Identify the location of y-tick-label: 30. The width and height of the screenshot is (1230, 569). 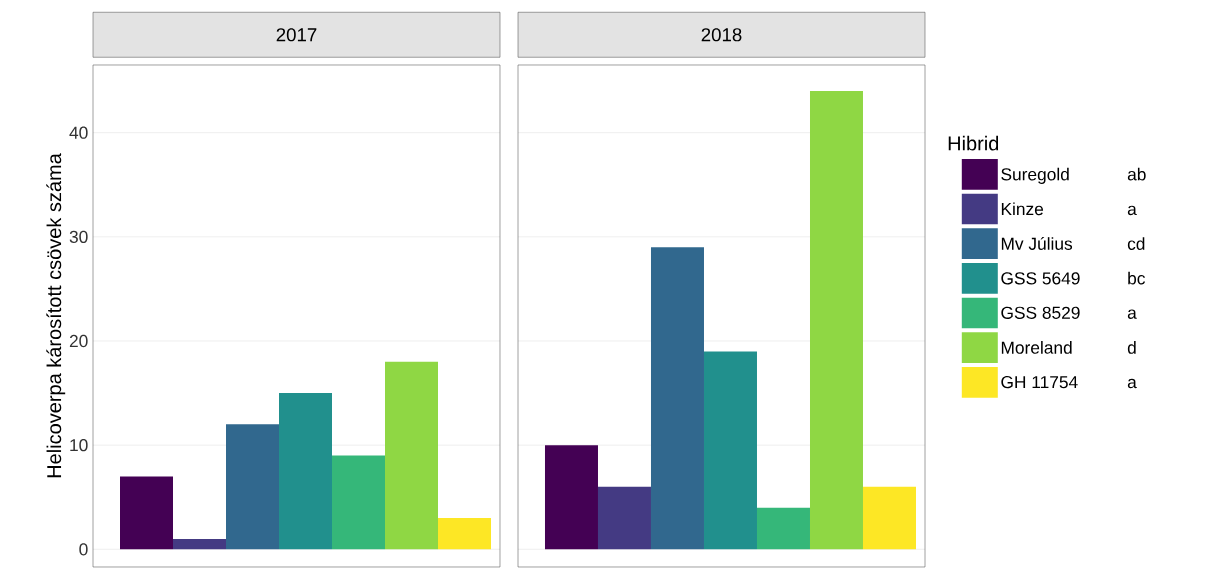
(78, 236).